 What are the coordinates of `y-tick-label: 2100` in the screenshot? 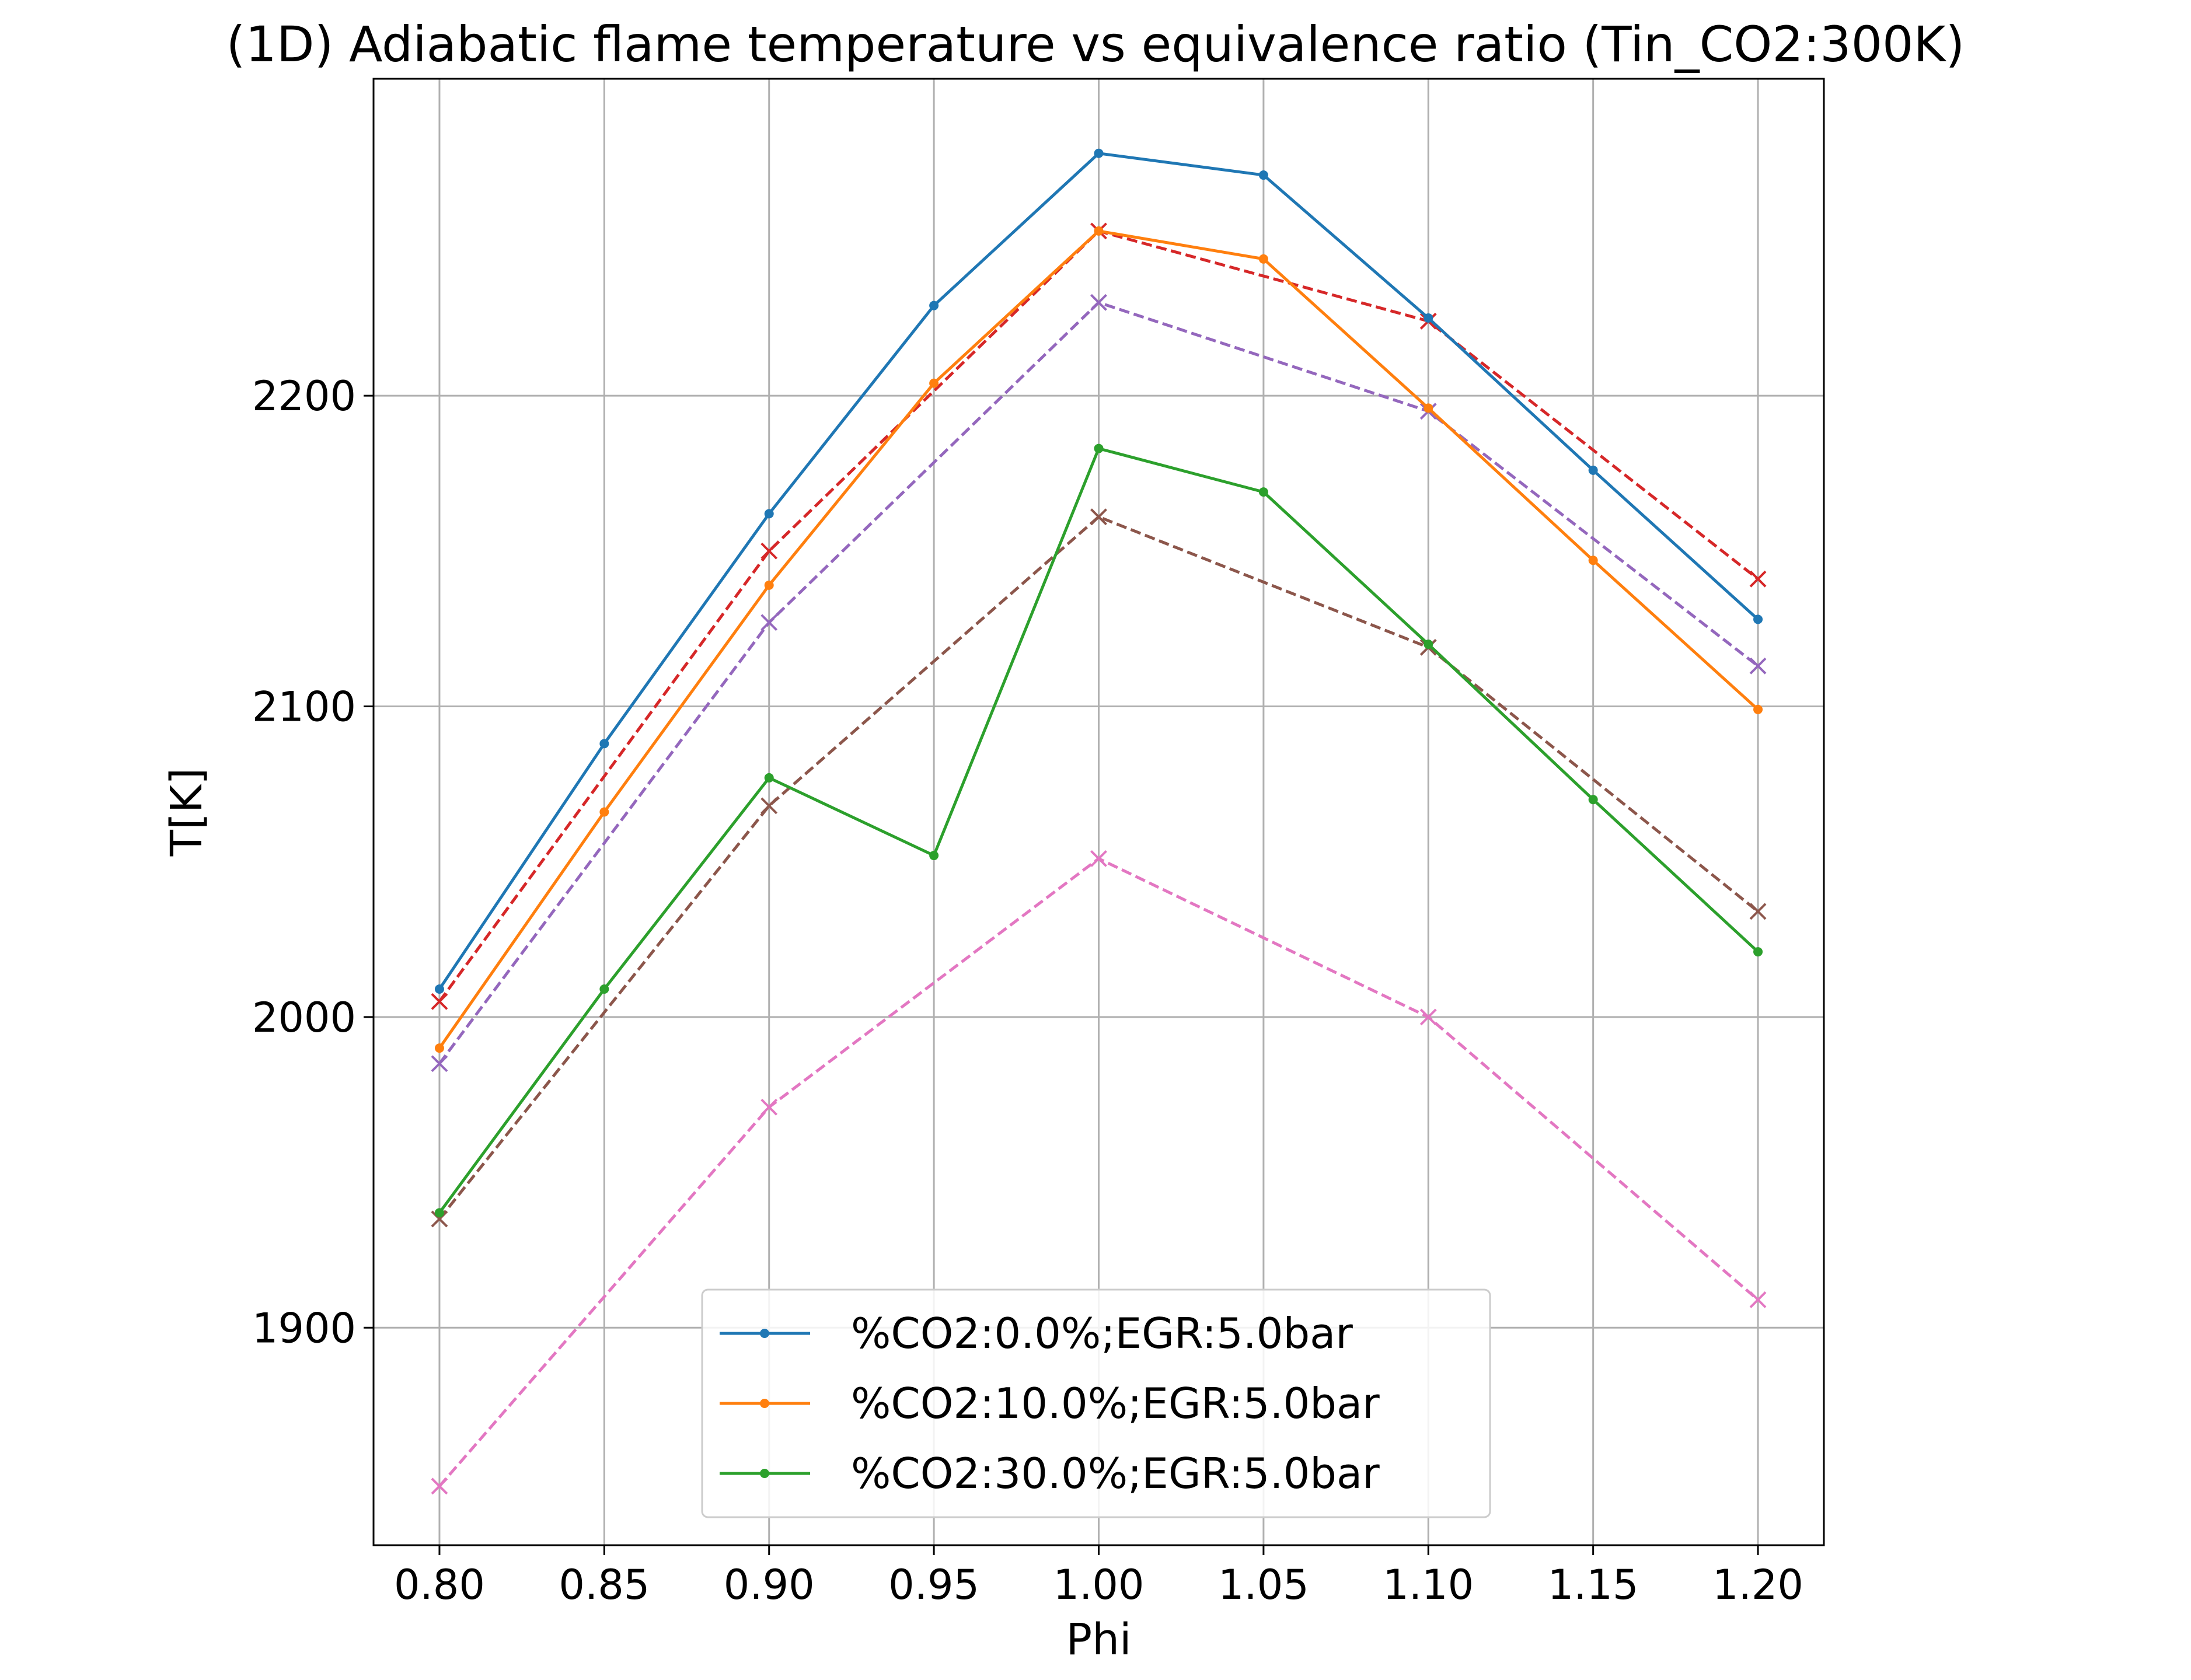 It's located at (304, 707).